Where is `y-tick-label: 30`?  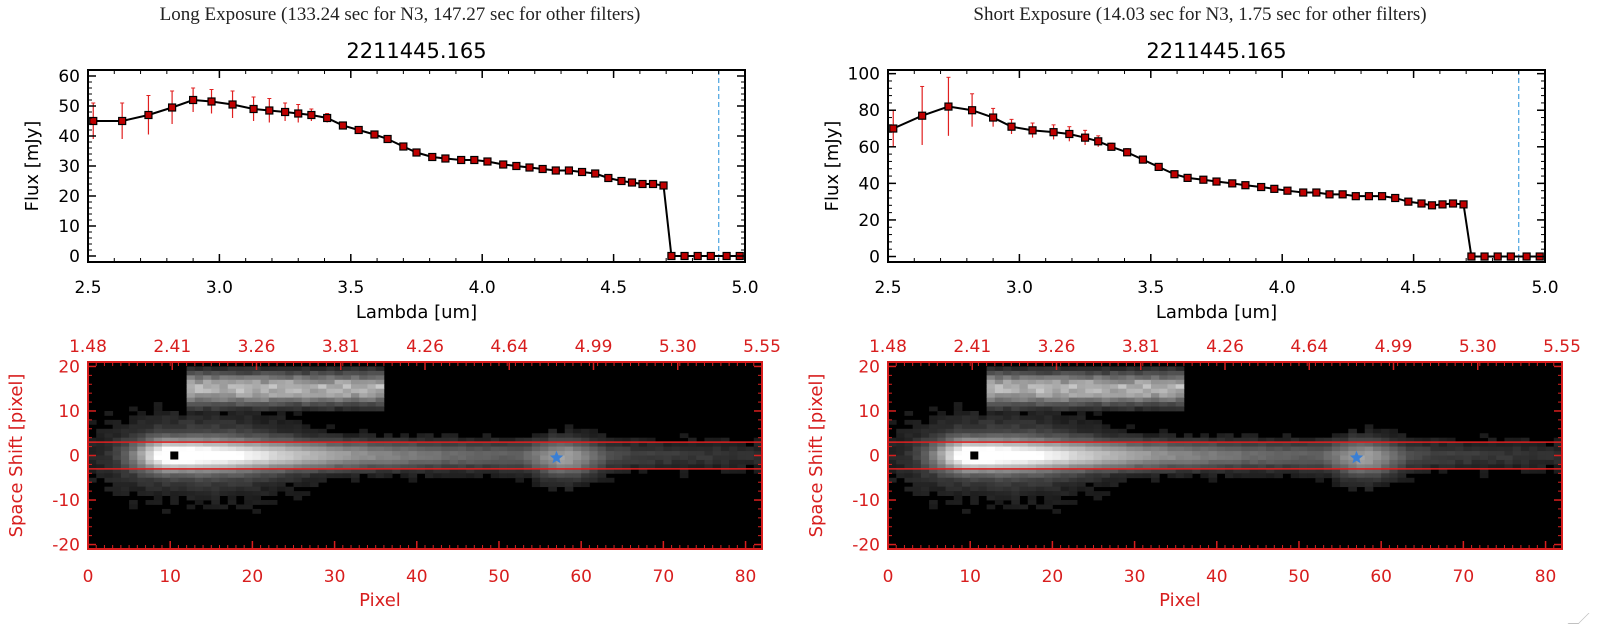 y-tick-label: 30 is located at coordinates (69, 167).